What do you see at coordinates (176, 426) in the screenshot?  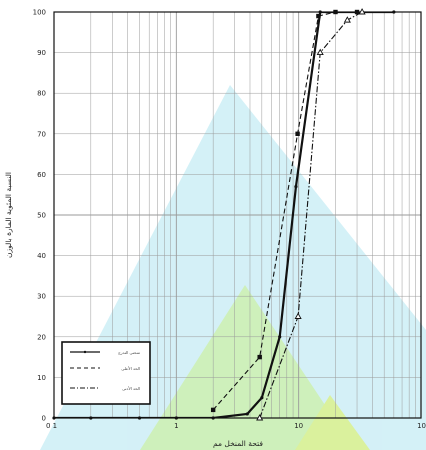 I see `x-tick-label: 1` at bounding box center [176, 426].